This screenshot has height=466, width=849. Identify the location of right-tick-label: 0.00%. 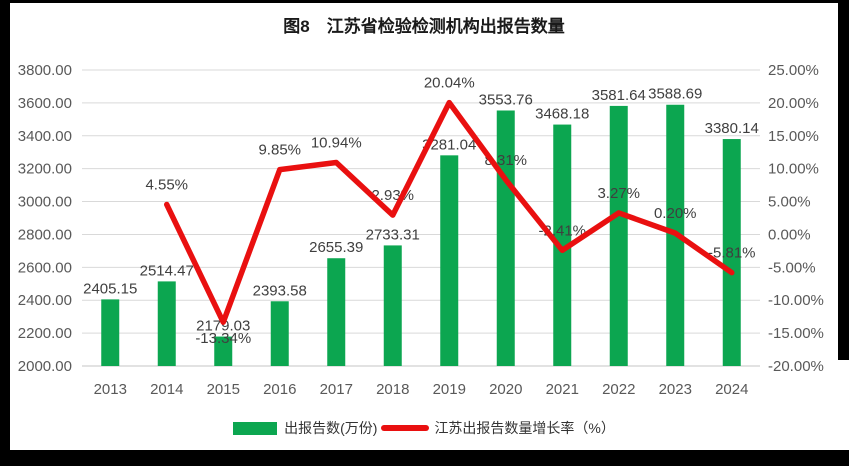
(789, 234).